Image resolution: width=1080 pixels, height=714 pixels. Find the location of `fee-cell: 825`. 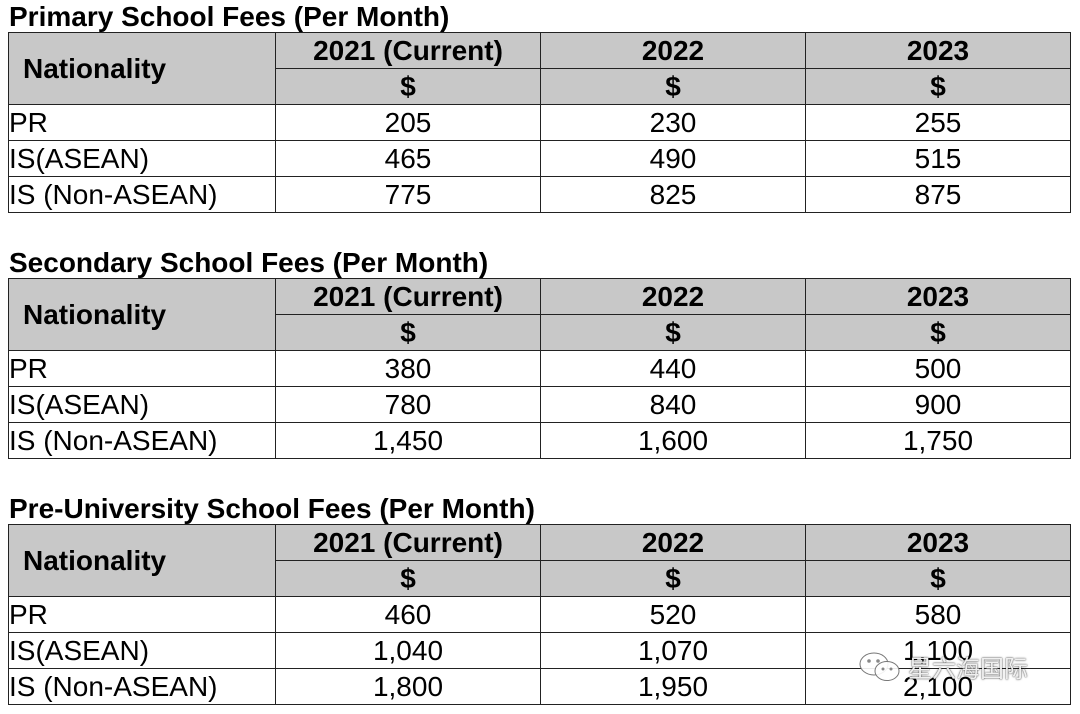

fee-cell: 825 is located at coordinates (673, 194).